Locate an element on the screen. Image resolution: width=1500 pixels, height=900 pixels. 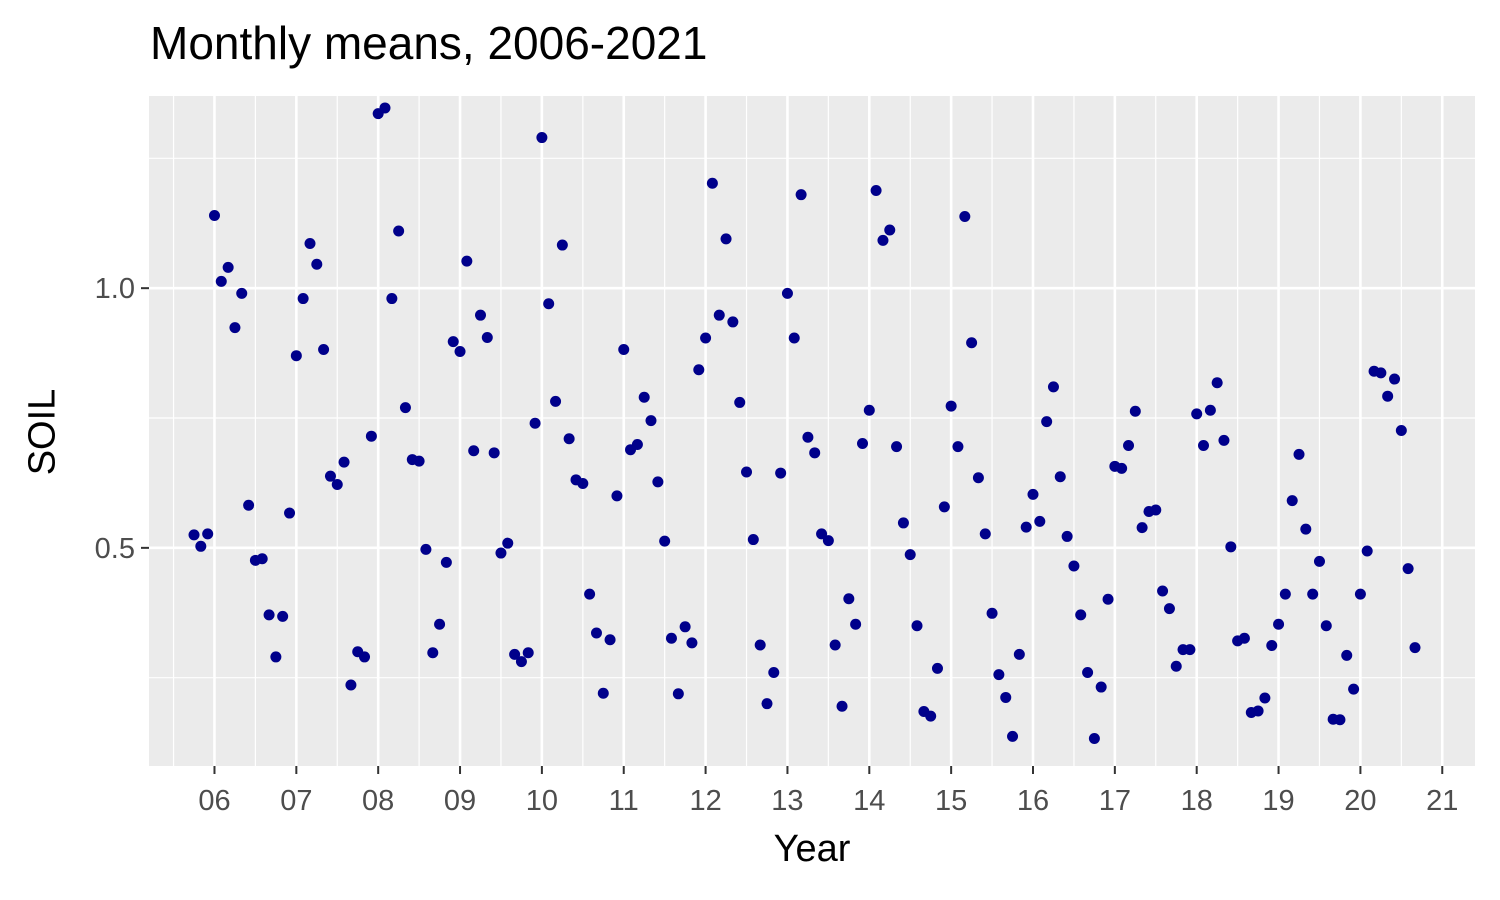
x-tick-label: 07 is located at coordinates (296, 801).